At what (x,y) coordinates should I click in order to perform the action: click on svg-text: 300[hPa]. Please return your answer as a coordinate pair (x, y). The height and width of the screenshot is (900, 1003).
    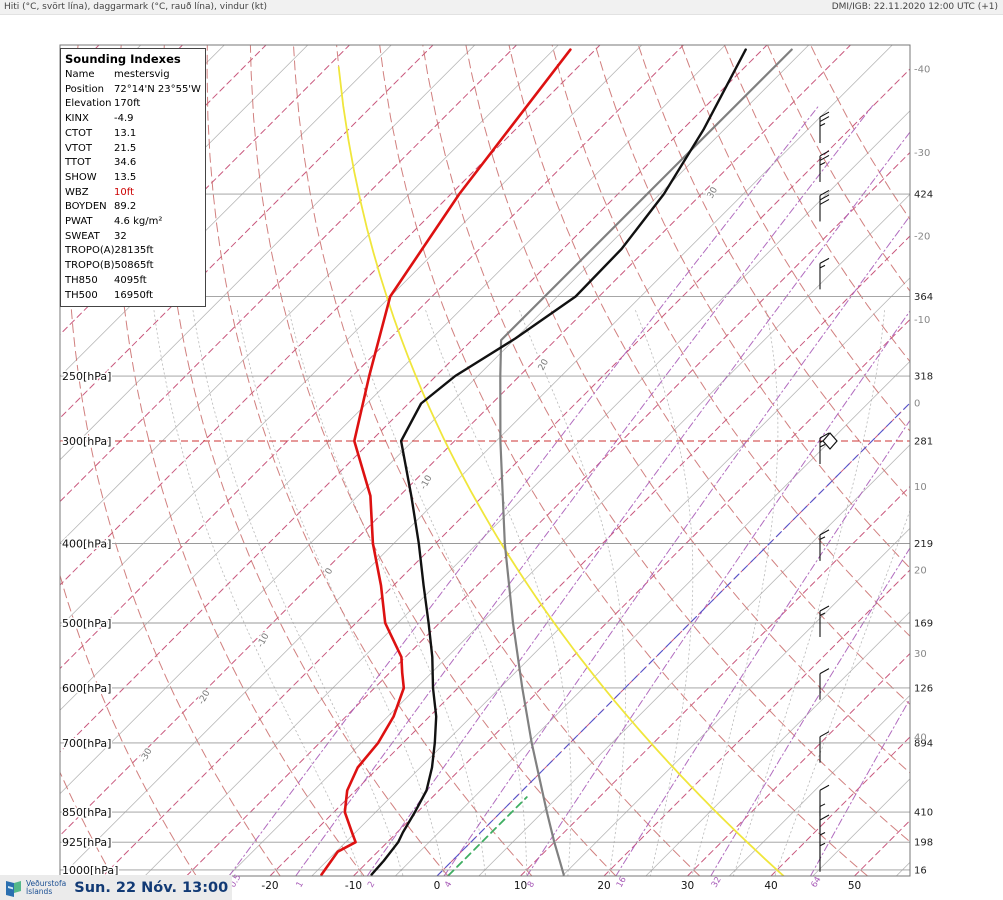
    Looking at the image, I should click on (86, 441).